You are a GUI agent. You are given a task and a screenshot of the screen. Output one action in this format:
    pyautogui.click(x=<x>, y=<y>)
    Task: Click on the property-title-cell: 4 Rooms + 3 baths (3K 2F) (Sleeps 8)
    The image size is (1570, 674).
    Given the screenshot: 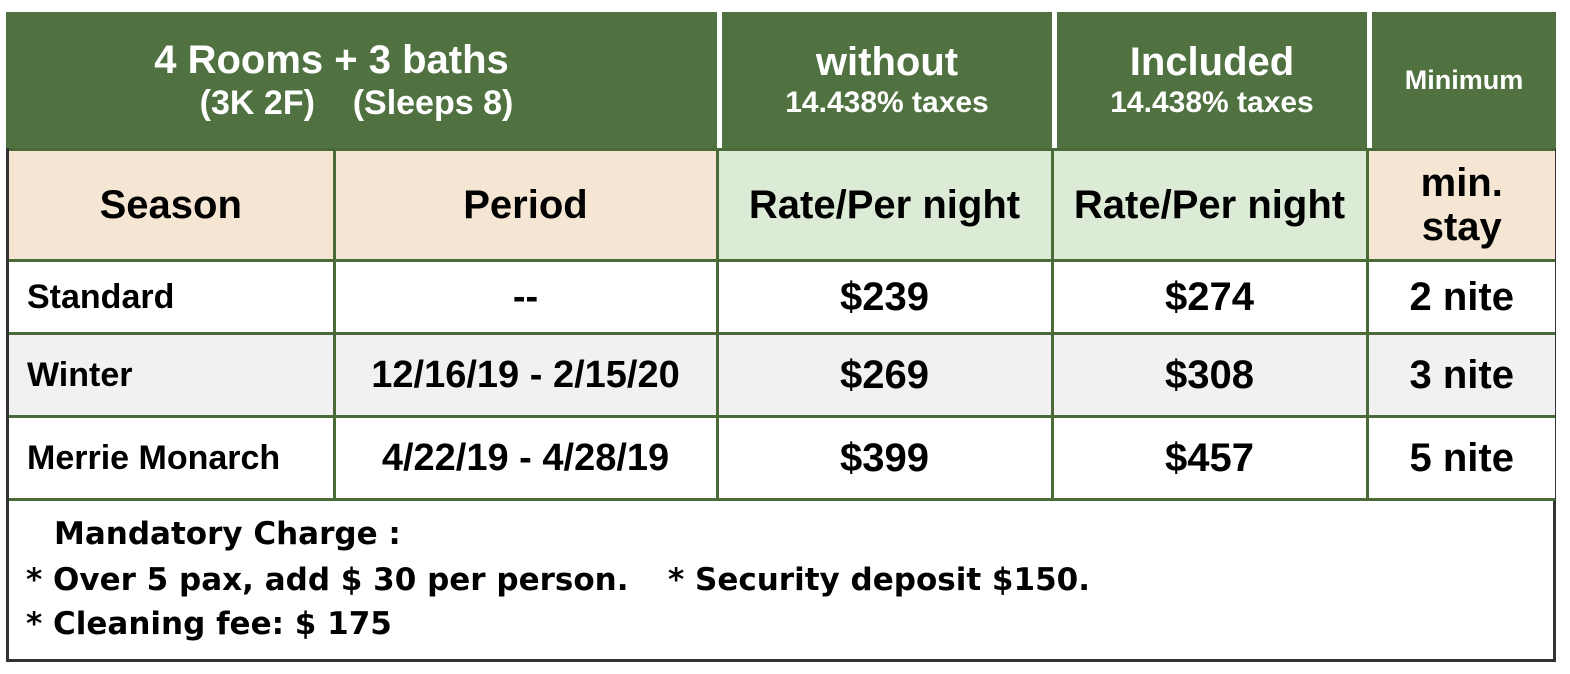 What is the action you would take?
    pyautogui.click(x=361, y=80)
    